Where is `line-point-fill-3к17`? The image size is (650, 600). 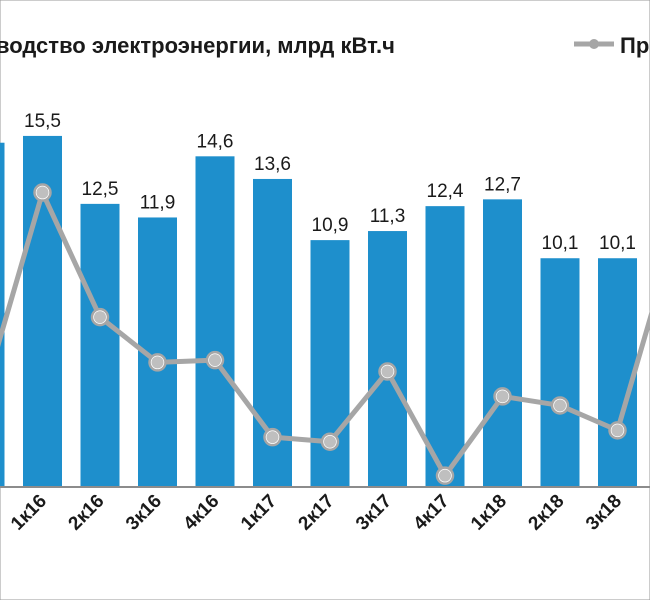
line-point-fill-3к17 is located at coordinates (387, 371).